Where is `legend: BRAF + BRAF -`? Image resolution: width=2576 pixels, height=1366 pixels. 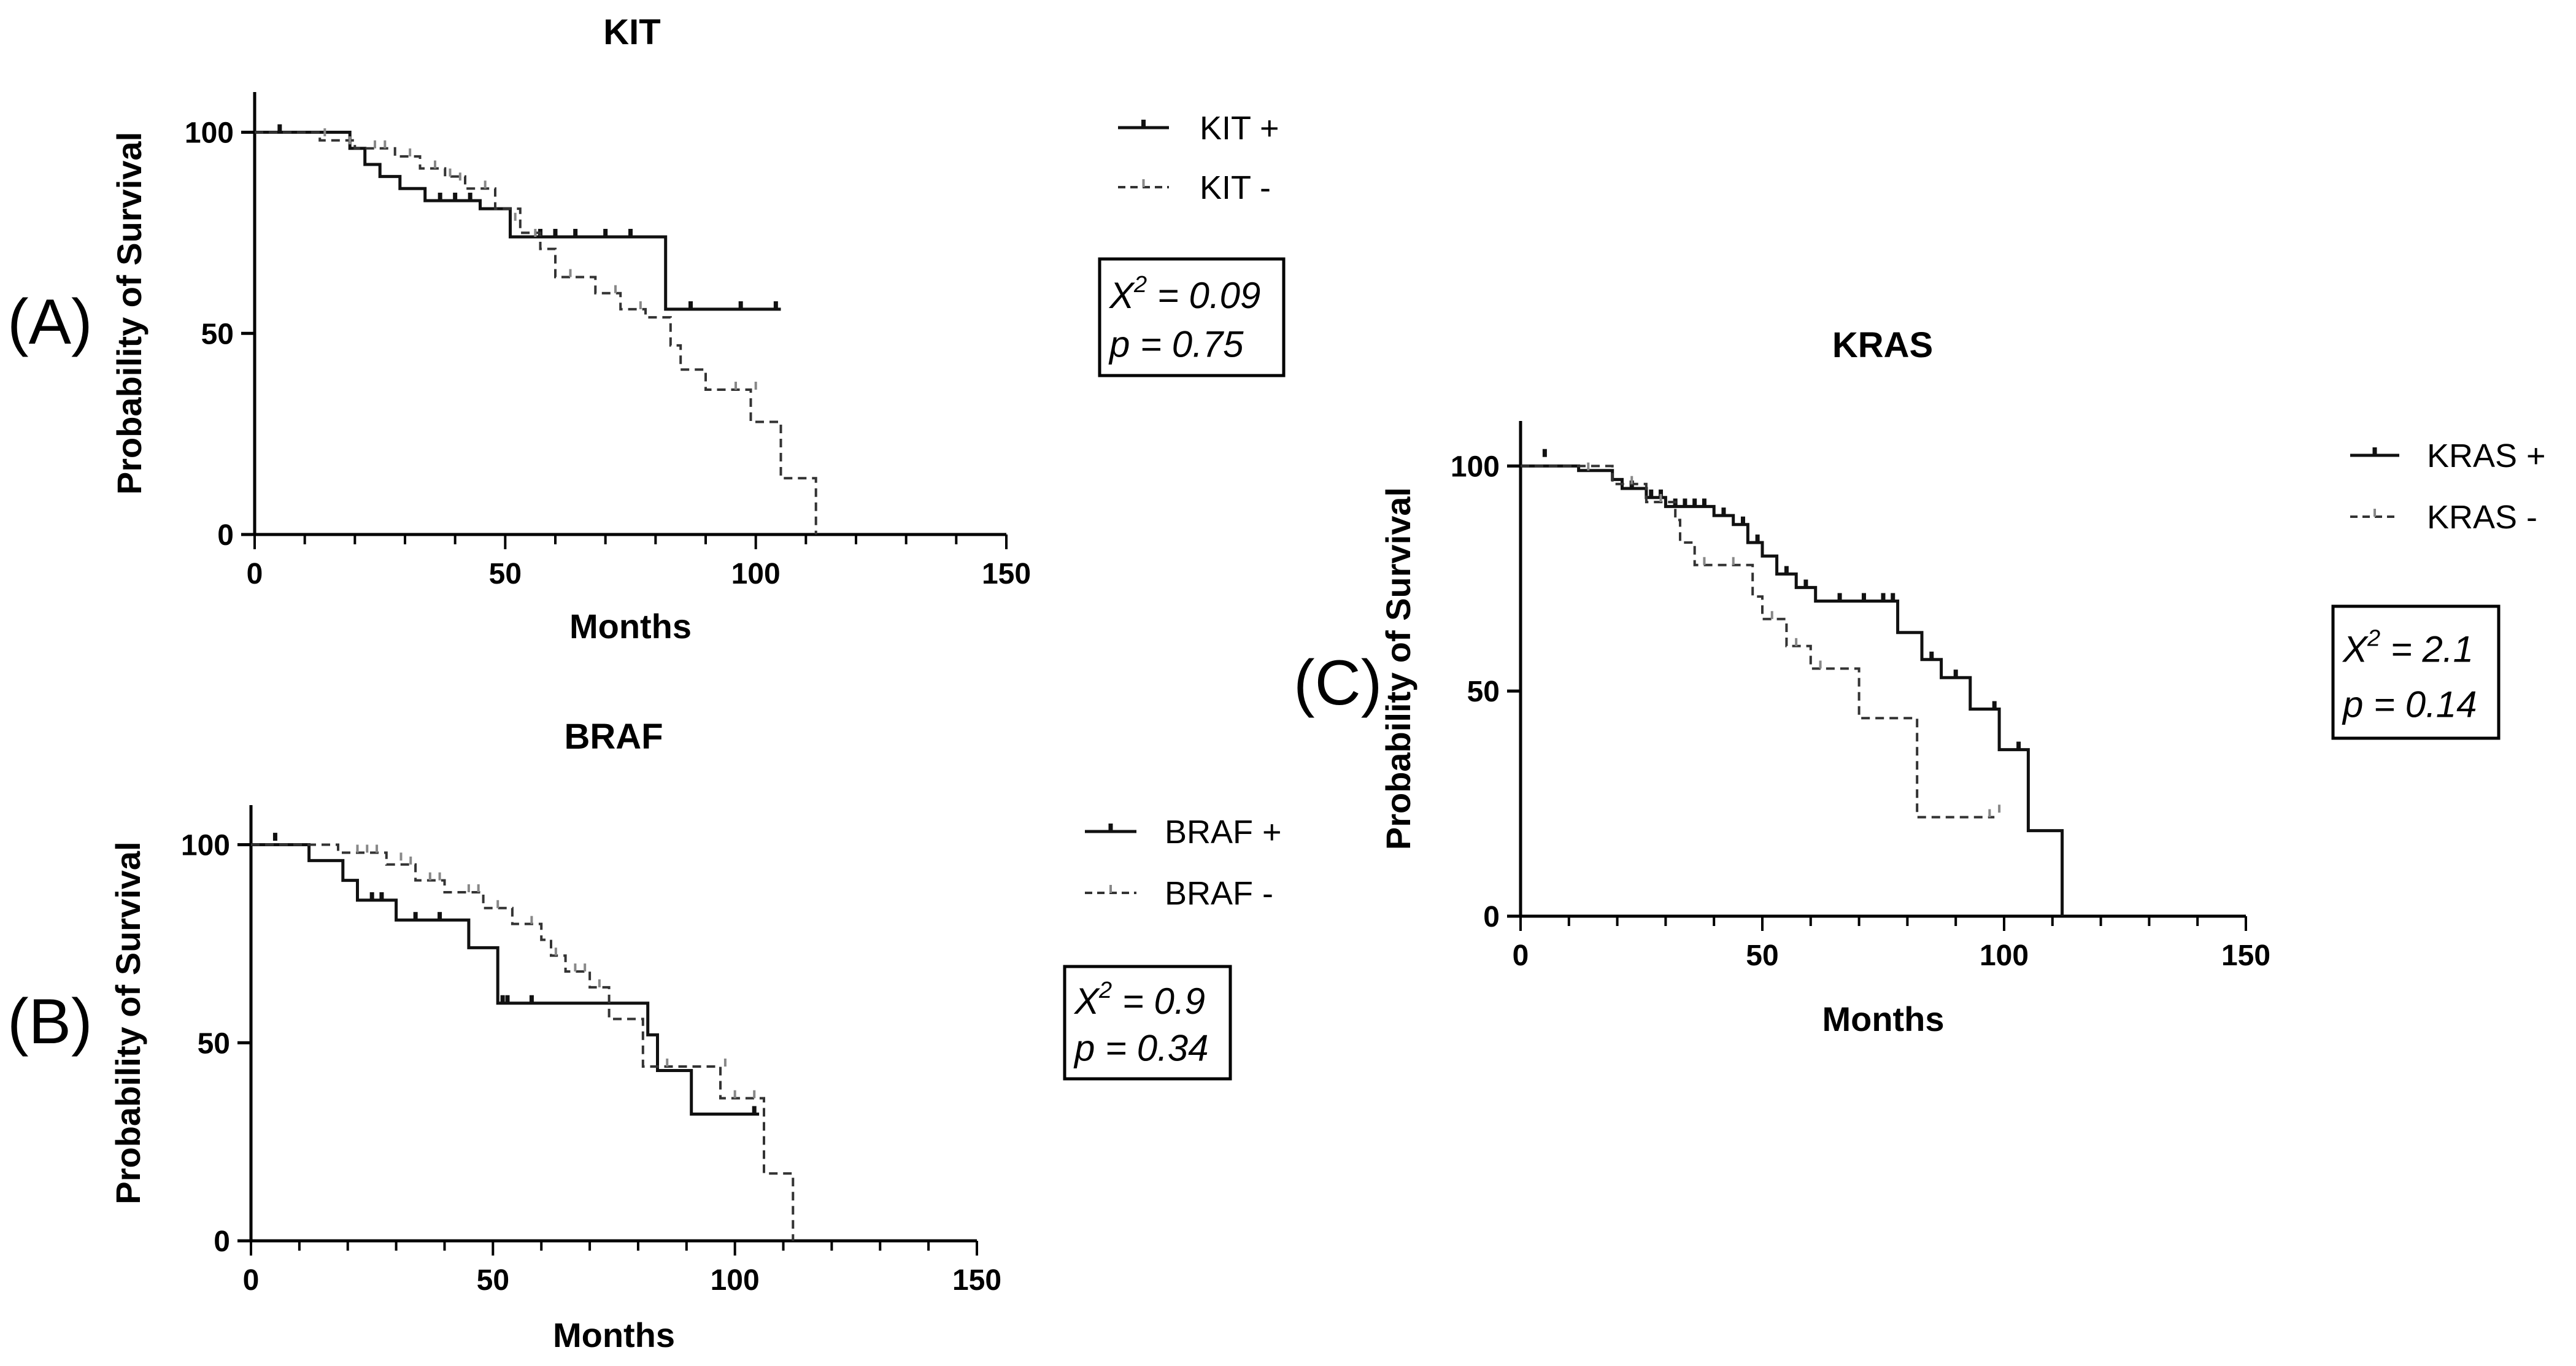 legend: BRAF + BRAF - is located at coordinates (1183, 863).